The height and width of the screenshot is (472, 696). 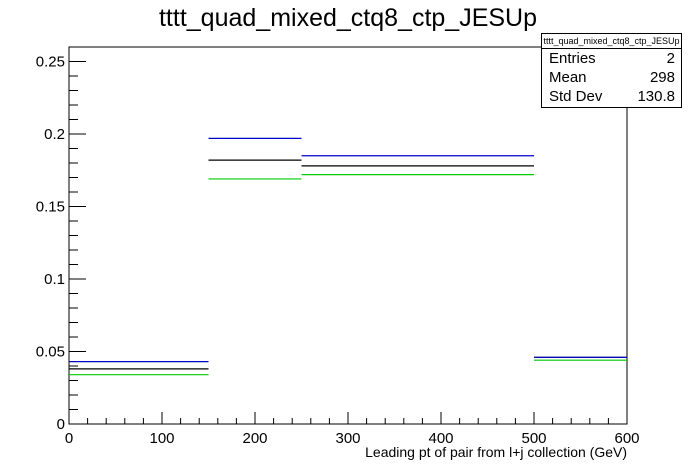 I want to click on x-tick-label: 300, so click(x=347, y=438).